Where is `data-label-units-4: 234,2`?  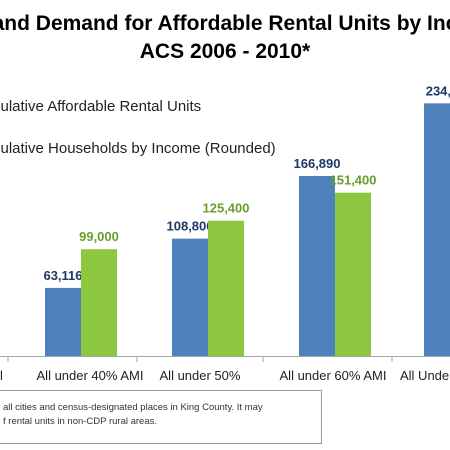
data-label-units-4: 234,2 is located at coordinates (438, 90).